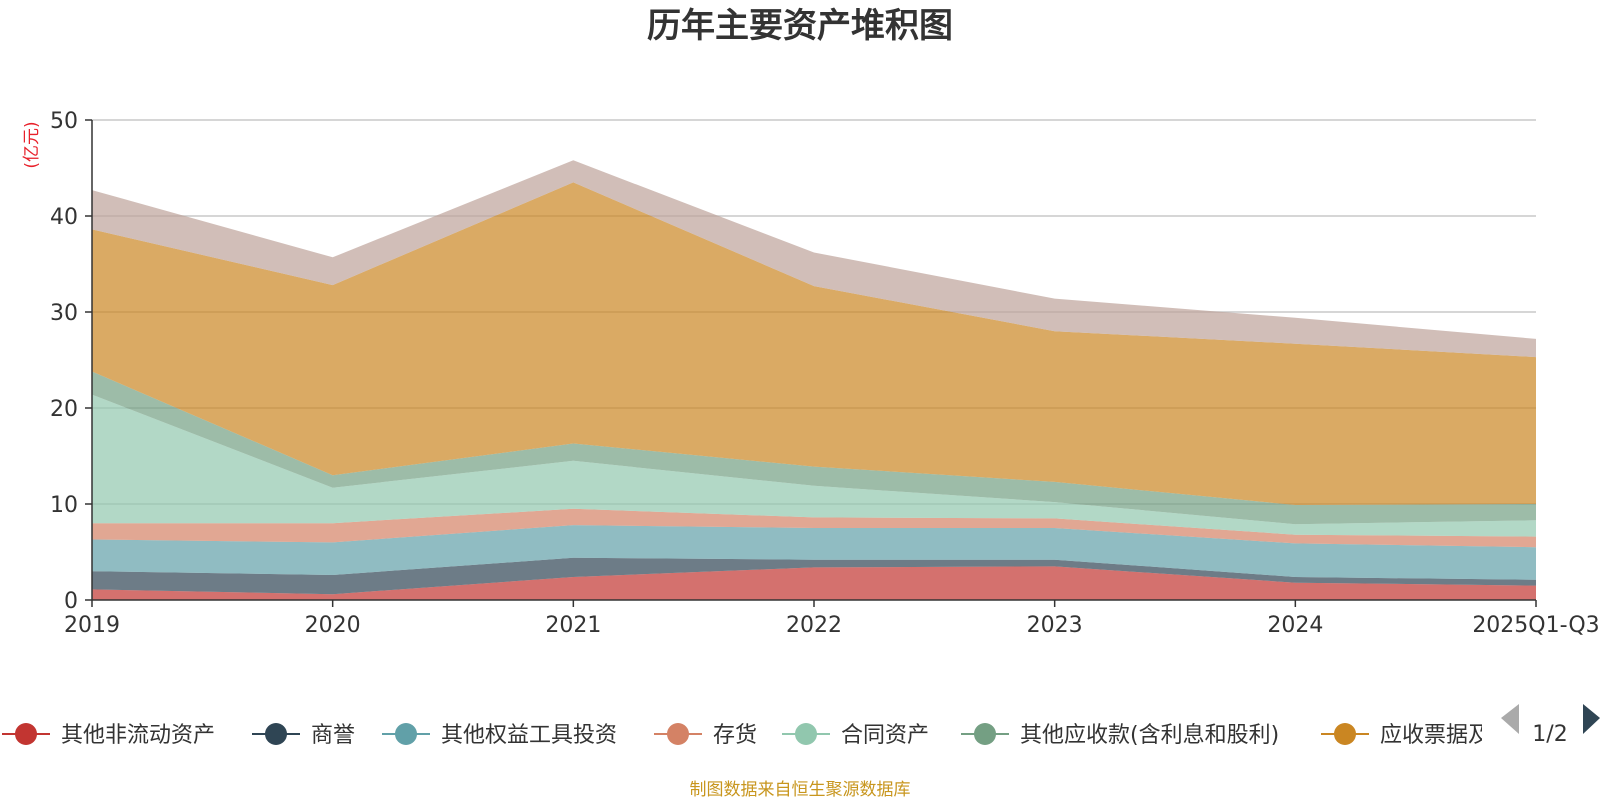 This screenshot has height=800, width=1600. What do you see at coordinates (333, 625) in the screenshot?
I see `x-tick-label: 2020` at bounding box center [333, 625].